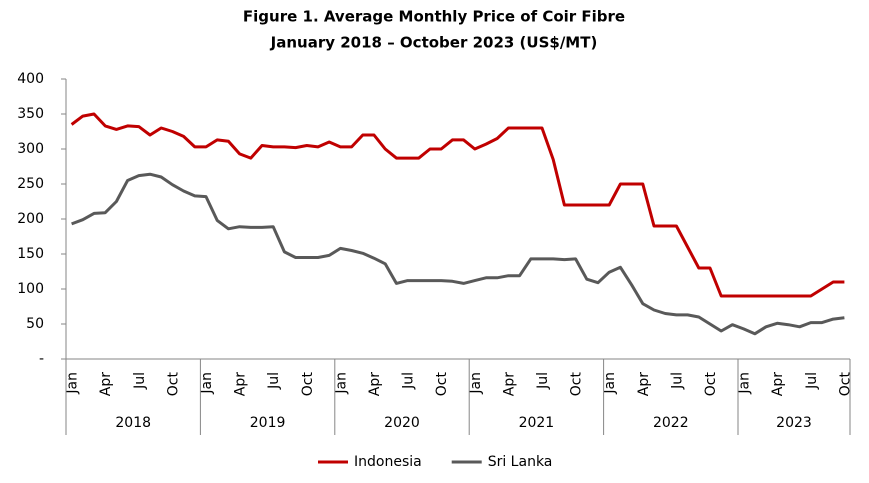  What do you see at coordinates (30, 254) in the screenshot?
I see `y-tick-label: 150` at bounding box center [30, 254].